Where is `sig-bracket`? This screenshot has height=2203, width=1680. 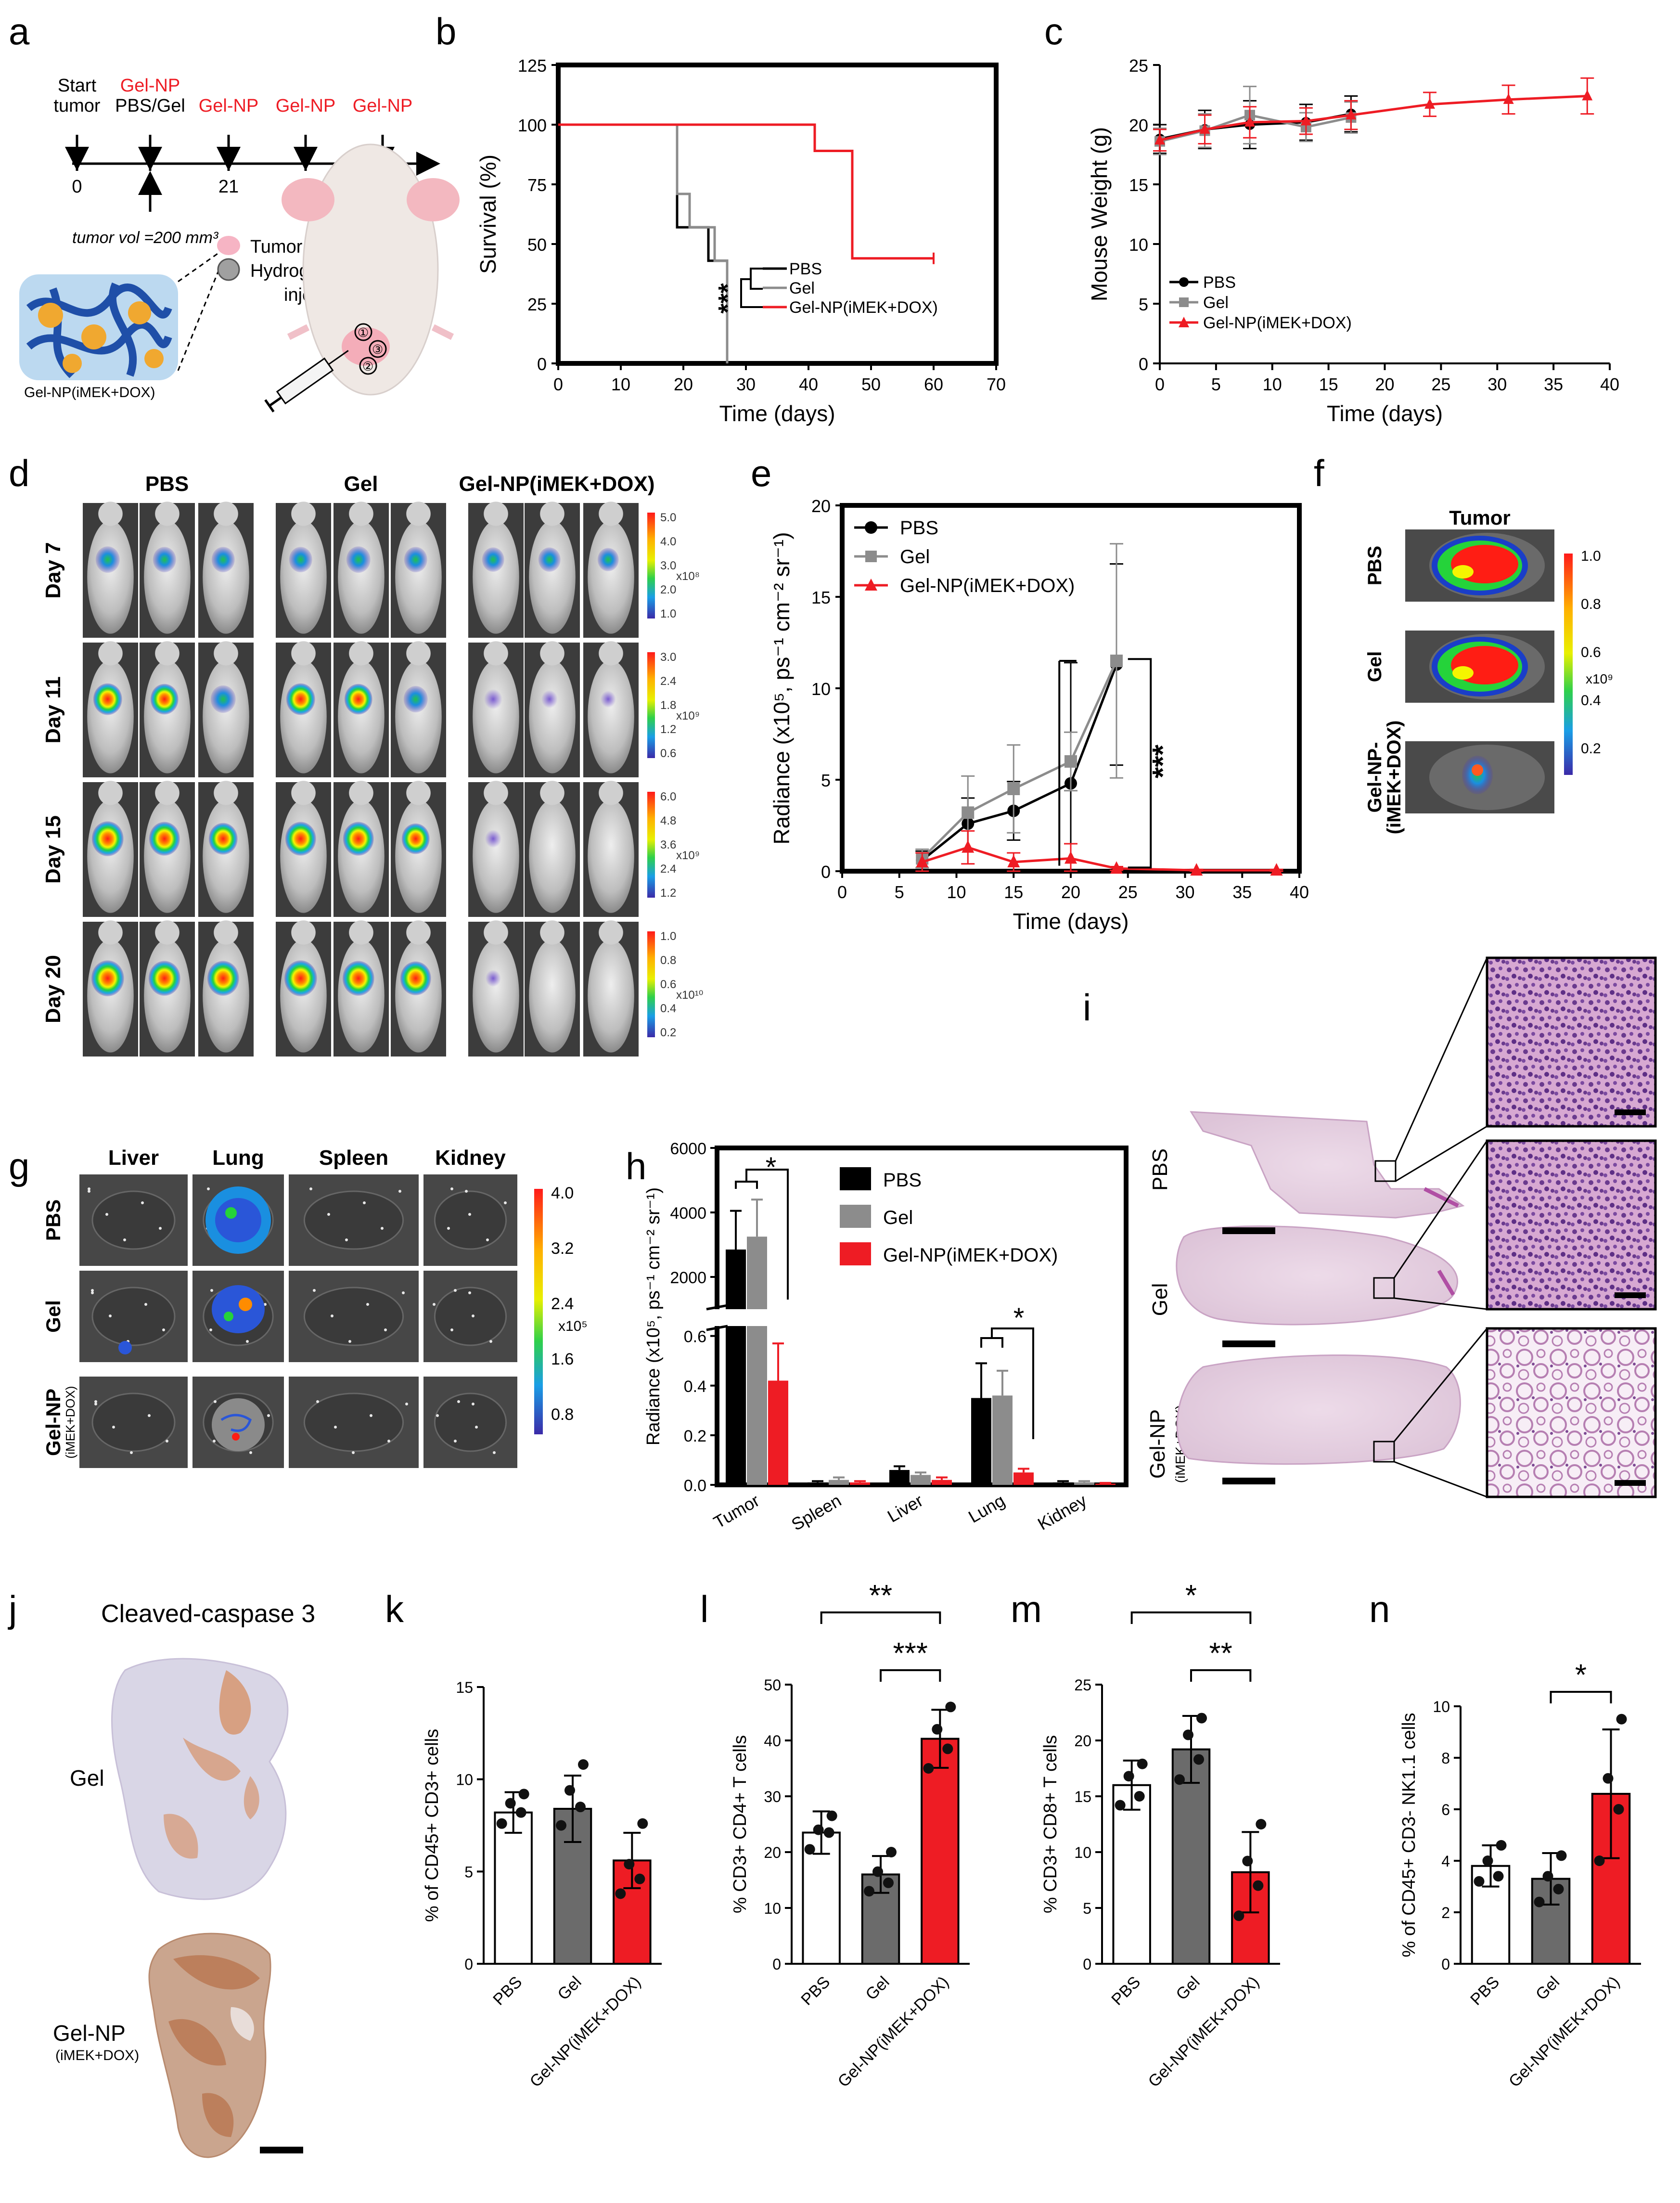 sig-bracket is located at coordinates (756, 279).